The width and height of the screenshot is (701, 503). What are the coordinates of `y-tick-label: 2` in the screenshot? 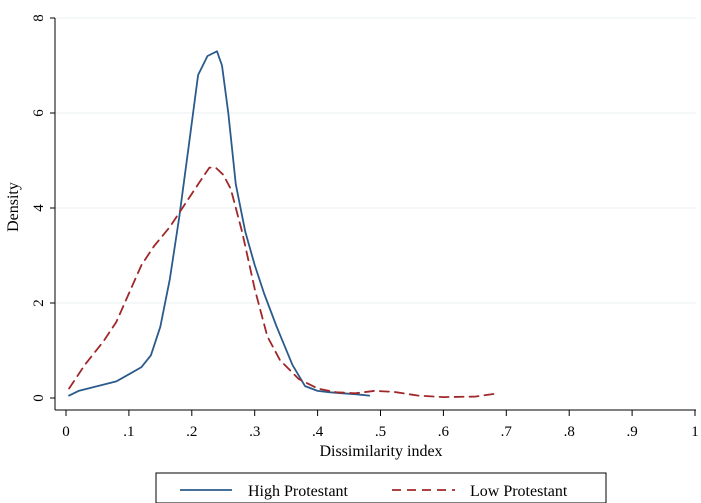 It's located at (39, 303).